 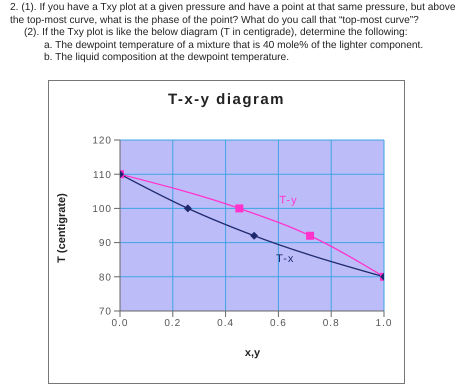 What do you see at coordinates (62, 227) in the screenshot?
I see `y-axis-title: T (centigrate)` at bounding box center [62, 227].